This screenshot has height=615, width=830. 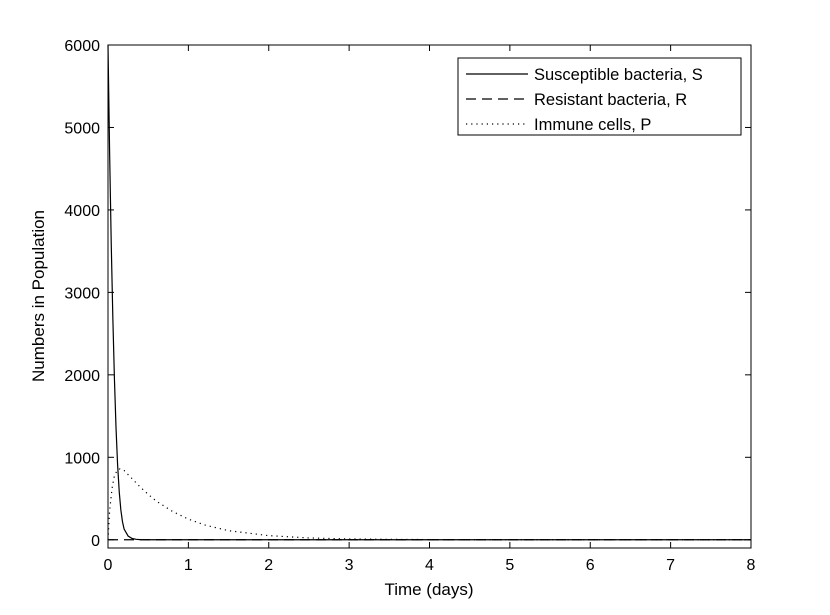 What do you see at coordinates (268, 565) in the screenshot?
I see `x-tick-label: 2` at bounding box center [268, 565].